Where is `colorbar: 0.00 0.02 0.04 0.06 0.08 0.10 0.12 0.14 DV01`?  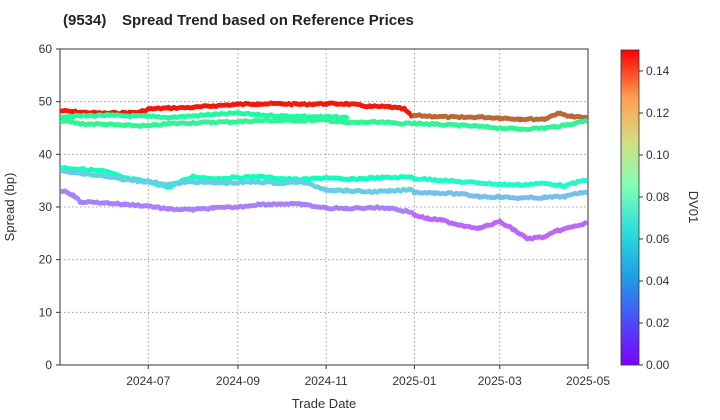 colorbar: 0.00 0.02 0.04 0.06 0.08 0.10 0.12 0.14 DV01 is located at coordinates (660, 210).